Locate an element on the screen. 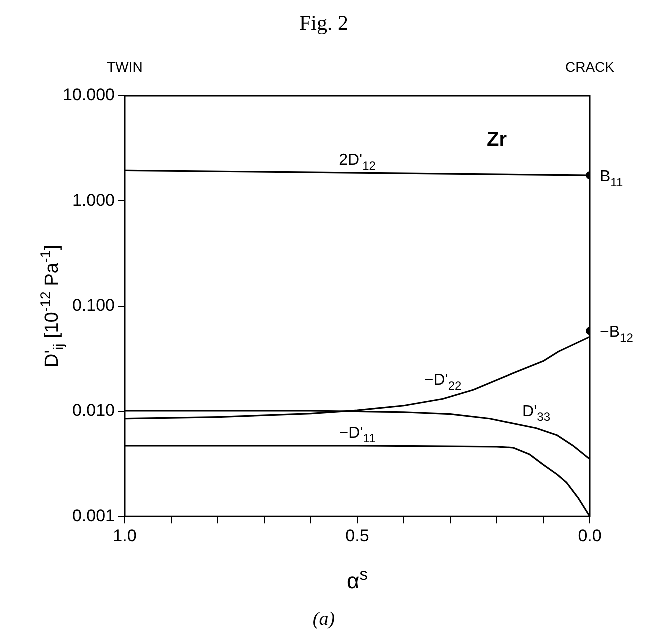  y-tick-label: 1.000 is located at coordinates (93, 200).